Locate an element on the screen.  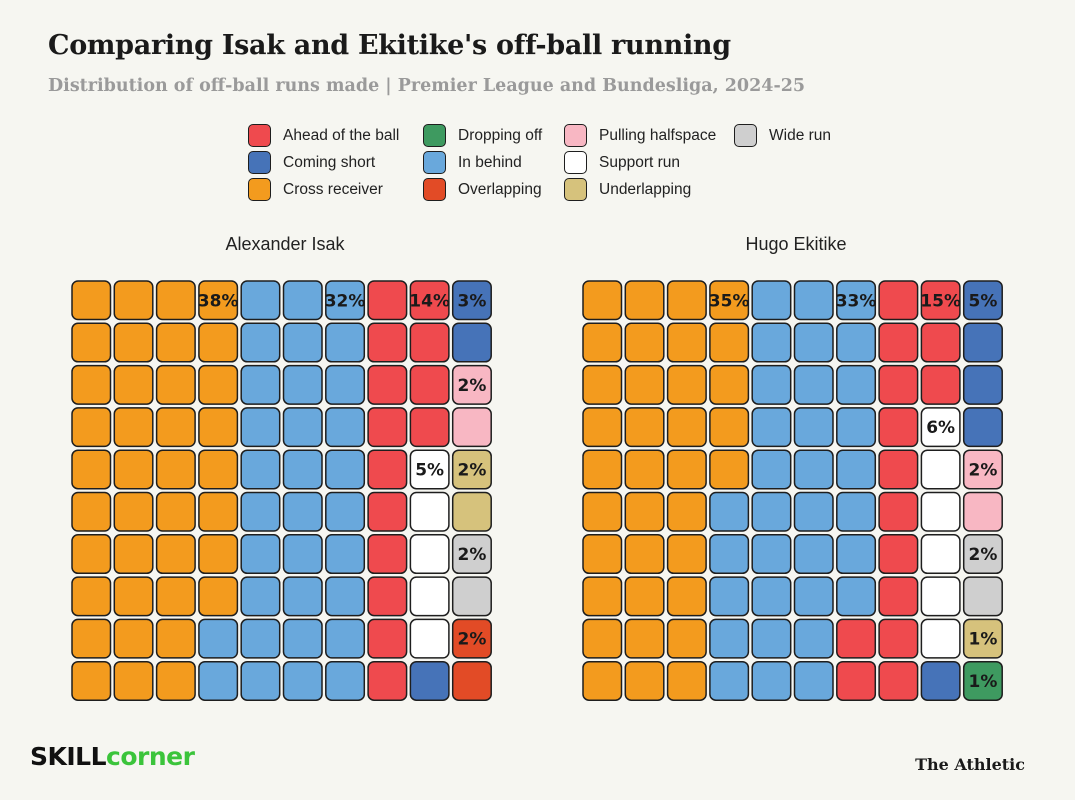
data-label-ahead-of-the-ball: 15% is located at coordinates (940, 301).